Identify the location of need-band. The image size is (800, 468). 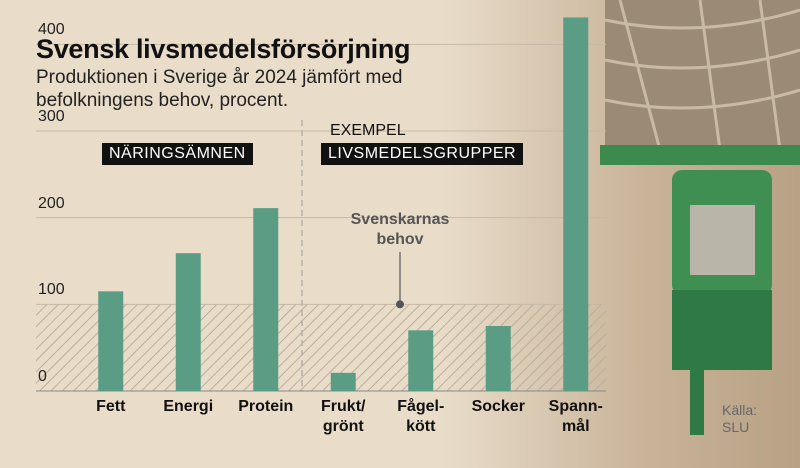
(321, 347).